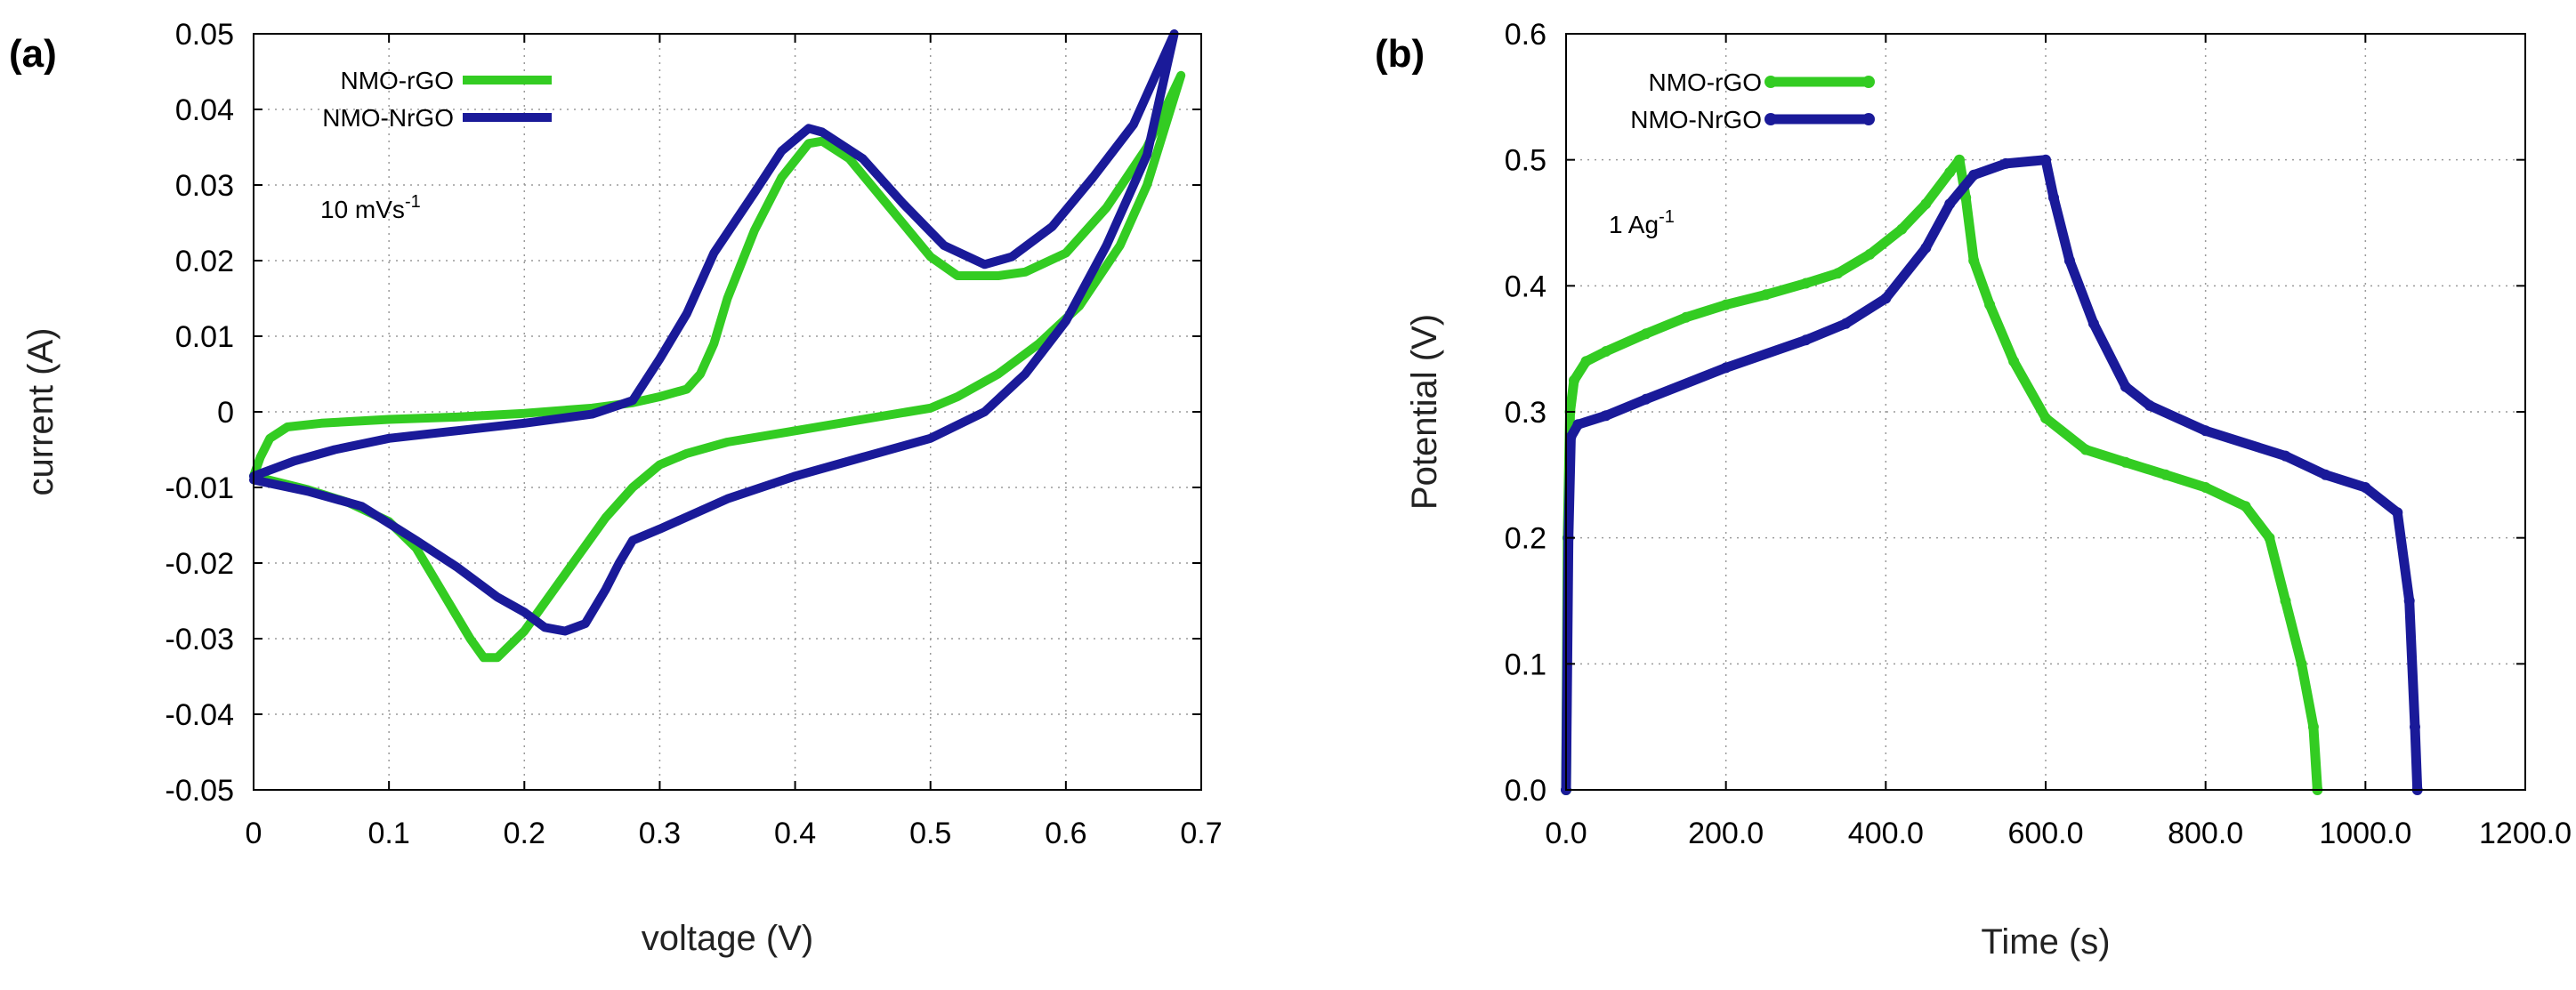  Describe the element at coordinates (1667, 217) in the screenshot. I see `panel-b-annotation-superscript: -1` at that location.